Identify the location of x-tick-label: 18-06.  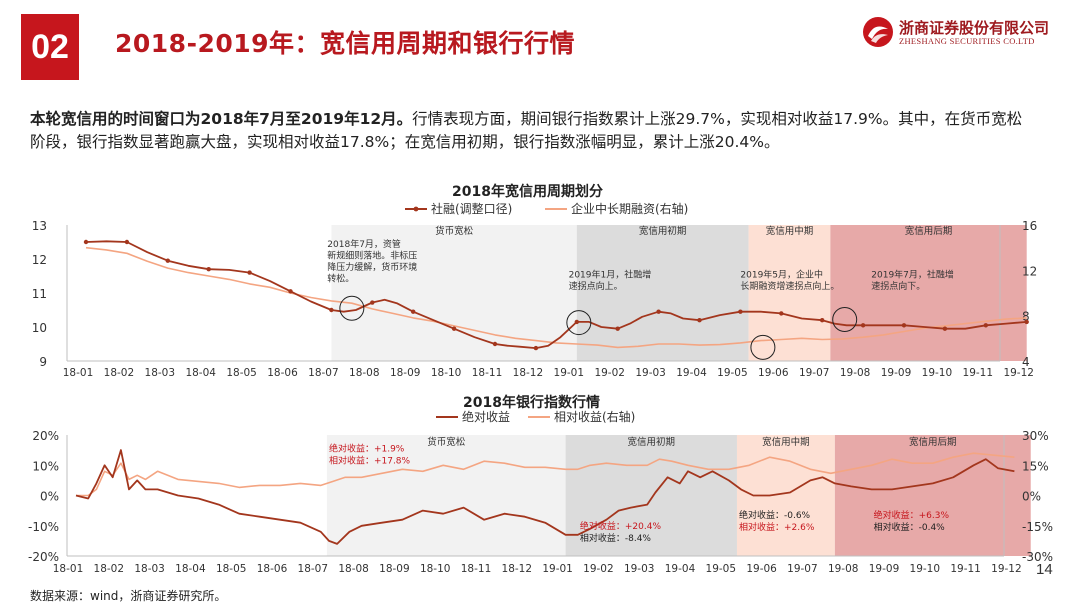
(282, 373).